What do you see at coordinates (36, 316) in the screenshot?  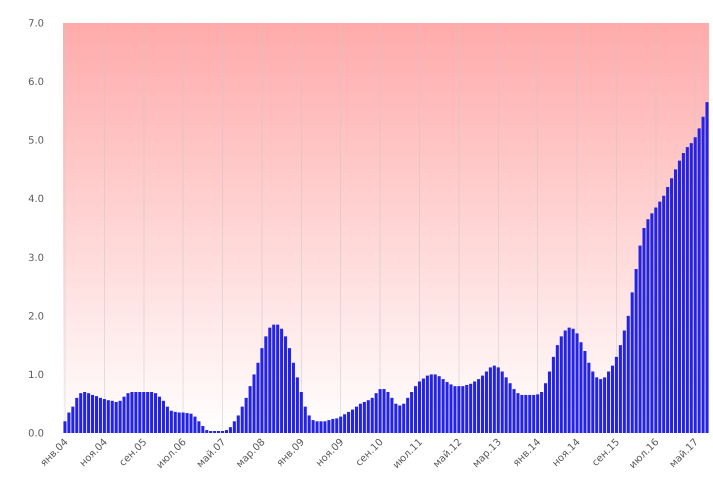 I see `y-tick-label: 2.0` at bounding box center [36, 316].